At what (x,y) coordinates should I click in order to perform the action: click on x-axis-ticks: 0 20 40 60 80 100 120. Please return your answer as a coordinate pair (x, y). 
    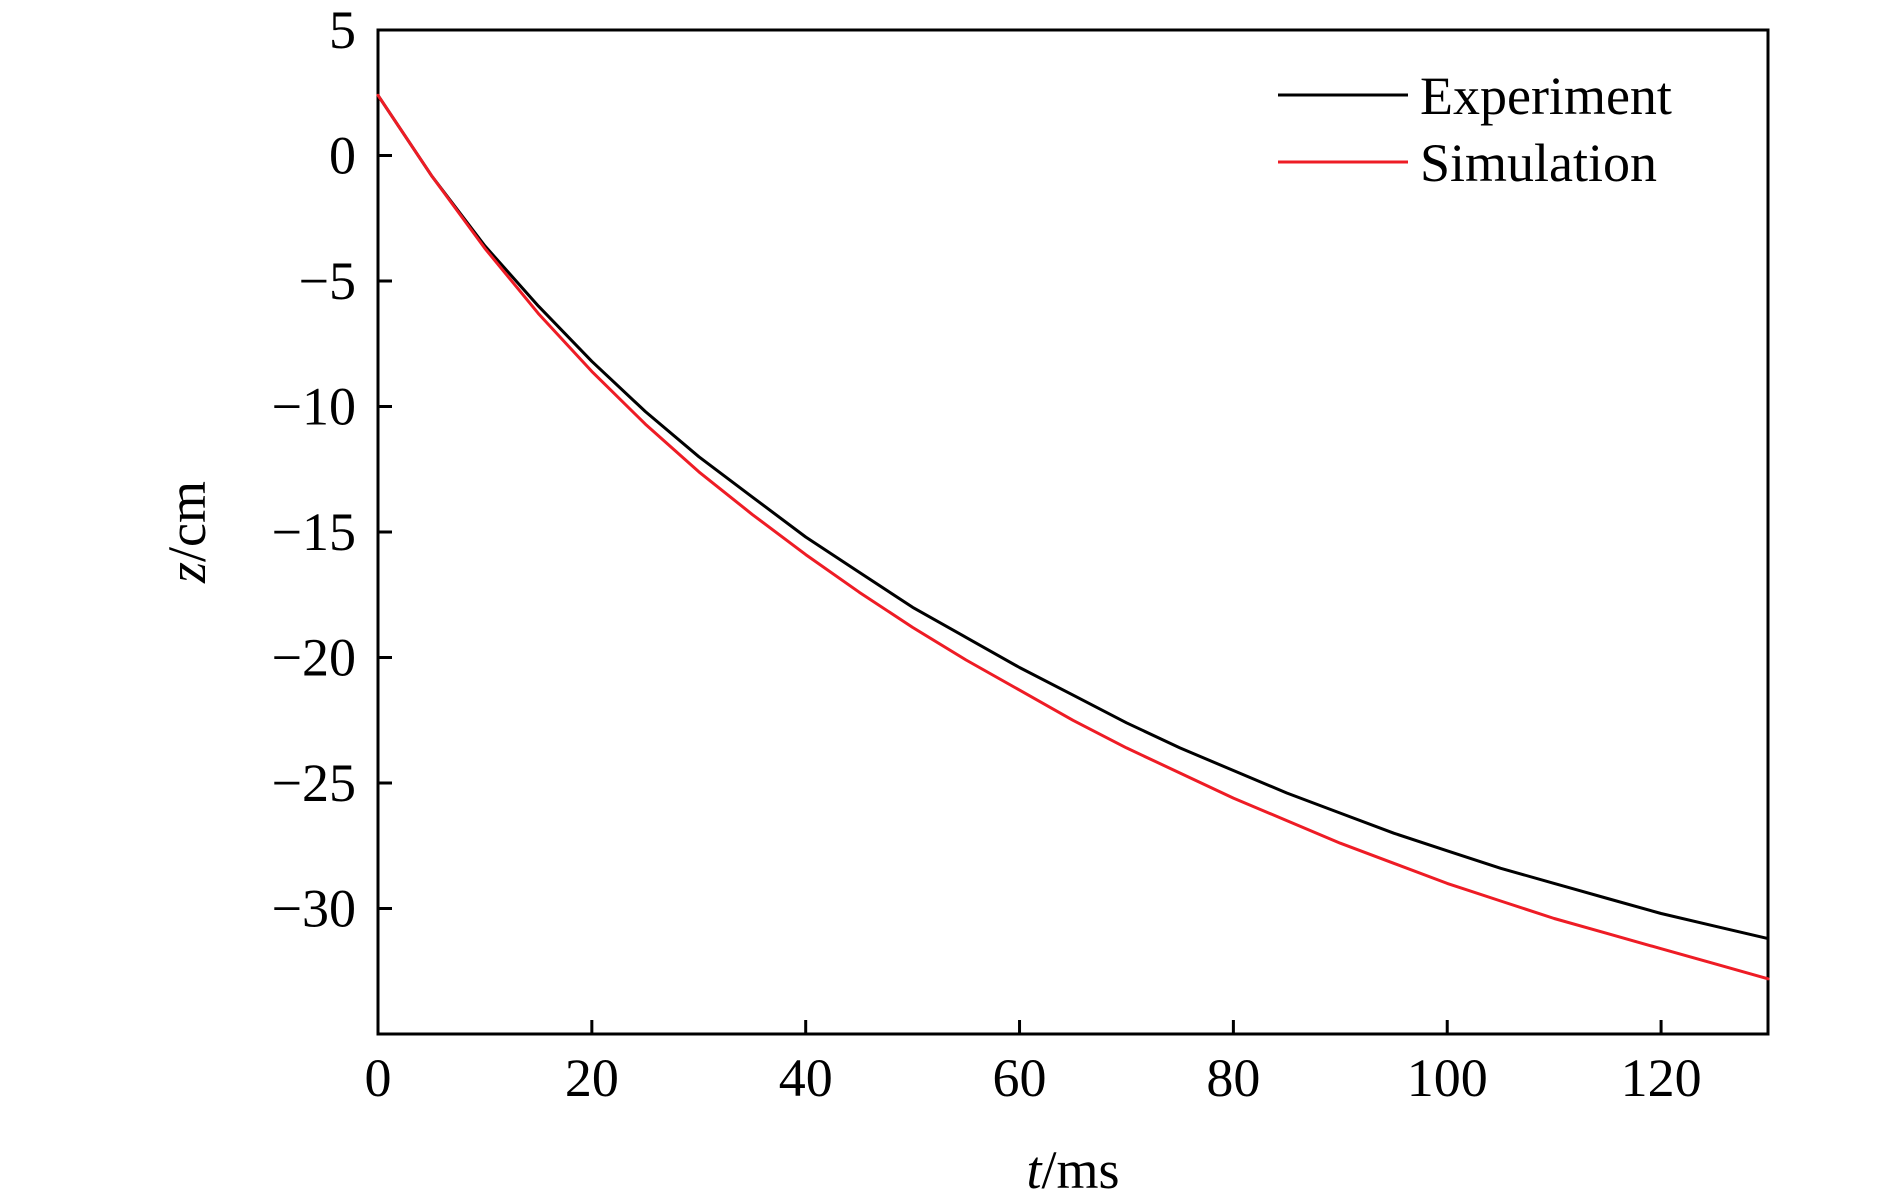
    Looking at the image, I should click on (1033, 1064).